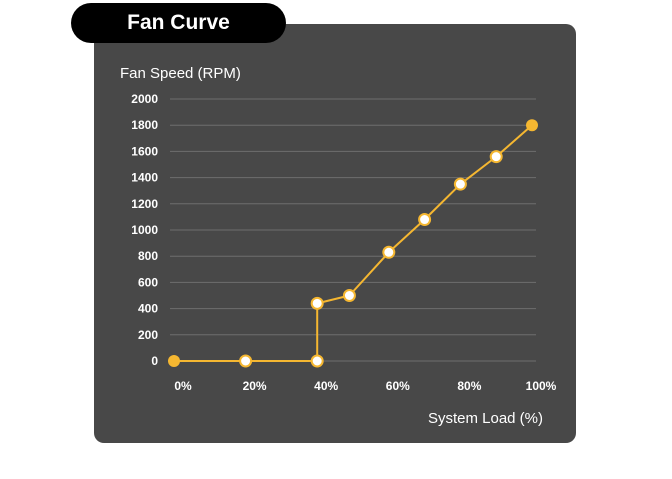 This screenshot has height=479, width=672. What do you see at coordinates (144, 99) in the screenshot?
I see `y-tick-label: 2000` at bounding box center [144, 99].